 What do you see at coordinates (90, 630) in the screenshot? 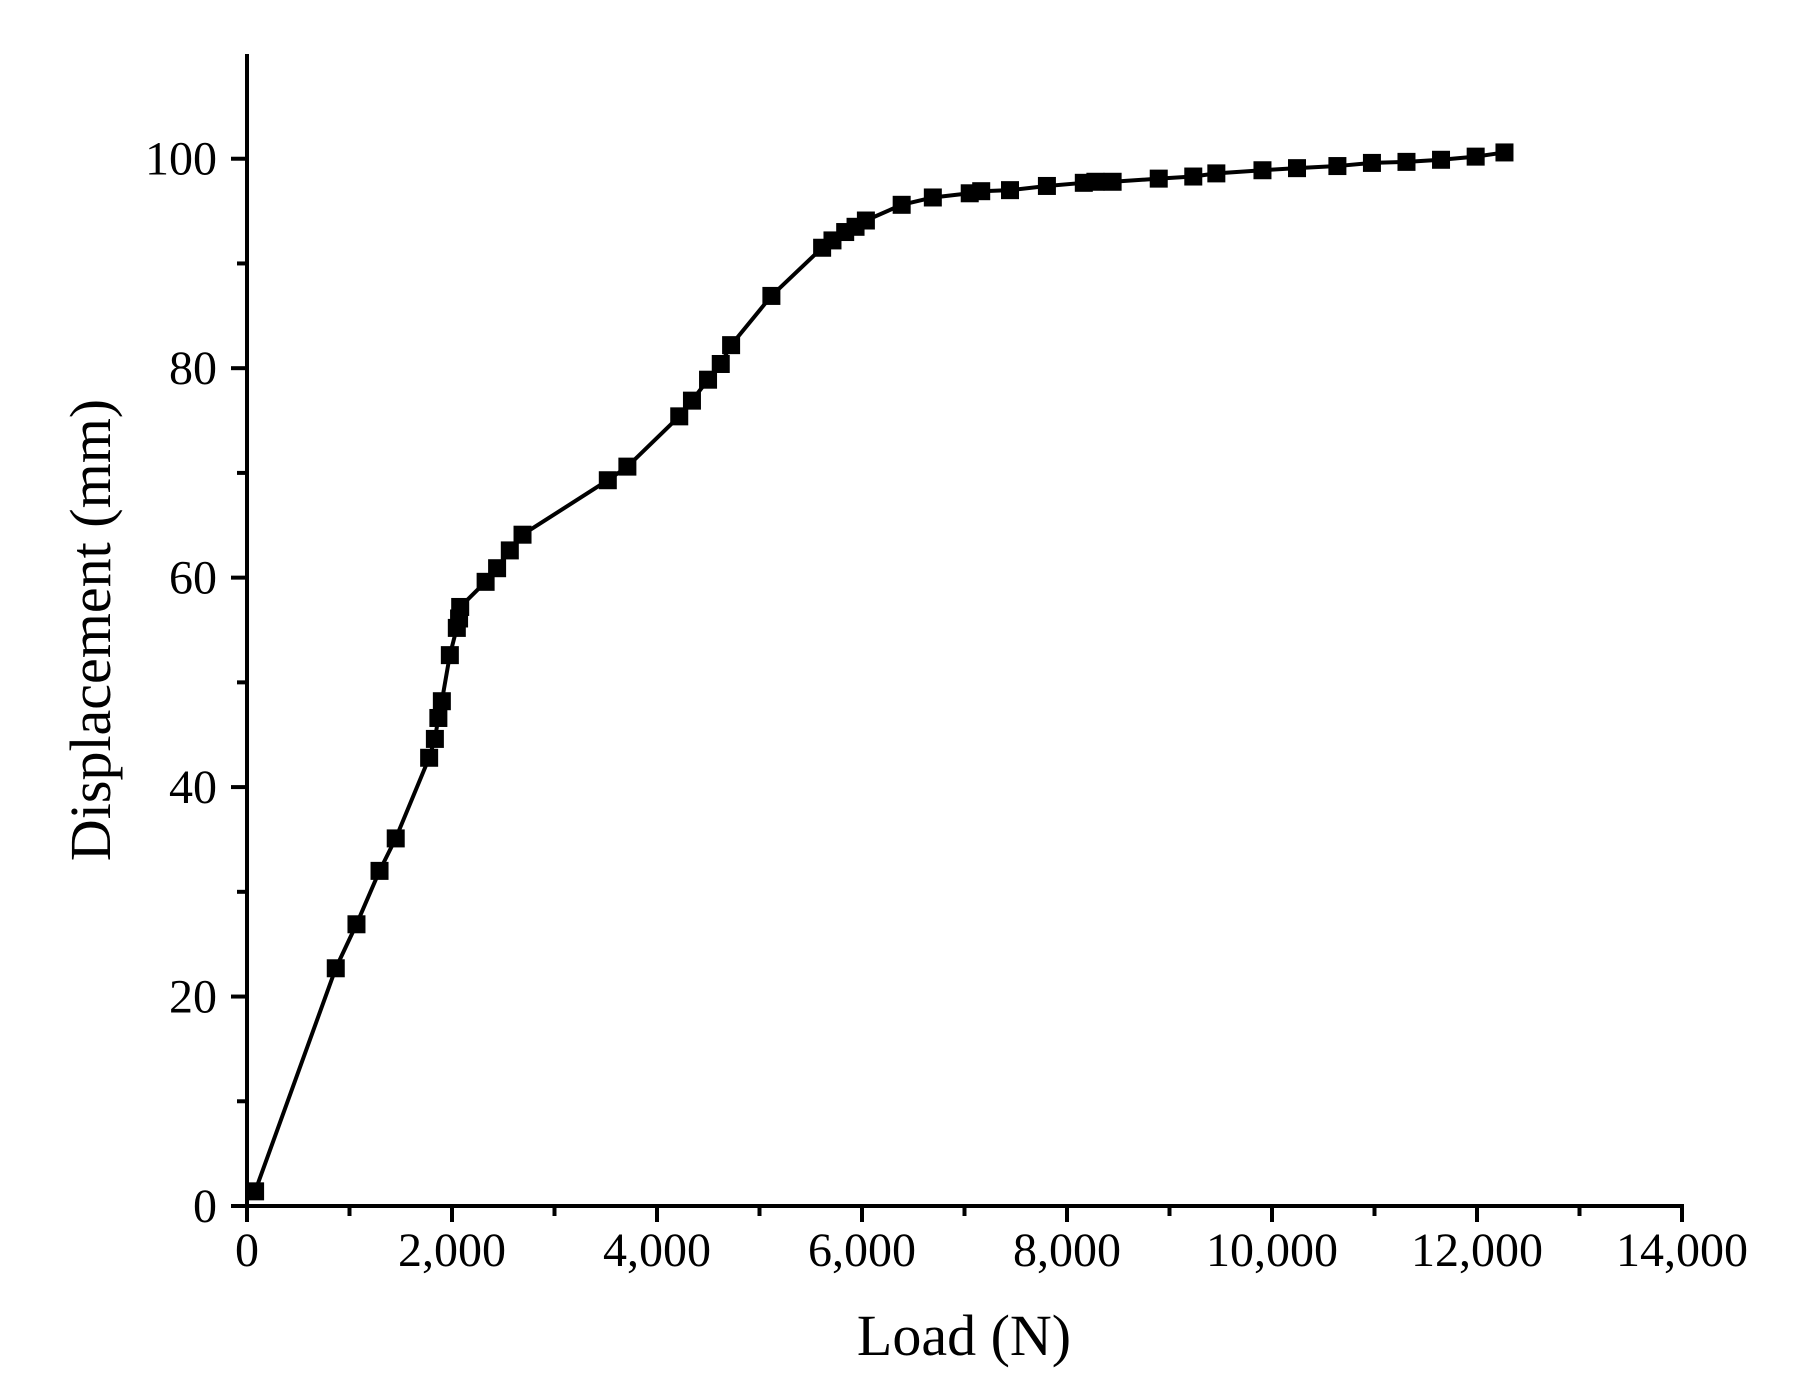
I see `y-axis-title: Displacement (mm)` at bounding box center [90, 630].